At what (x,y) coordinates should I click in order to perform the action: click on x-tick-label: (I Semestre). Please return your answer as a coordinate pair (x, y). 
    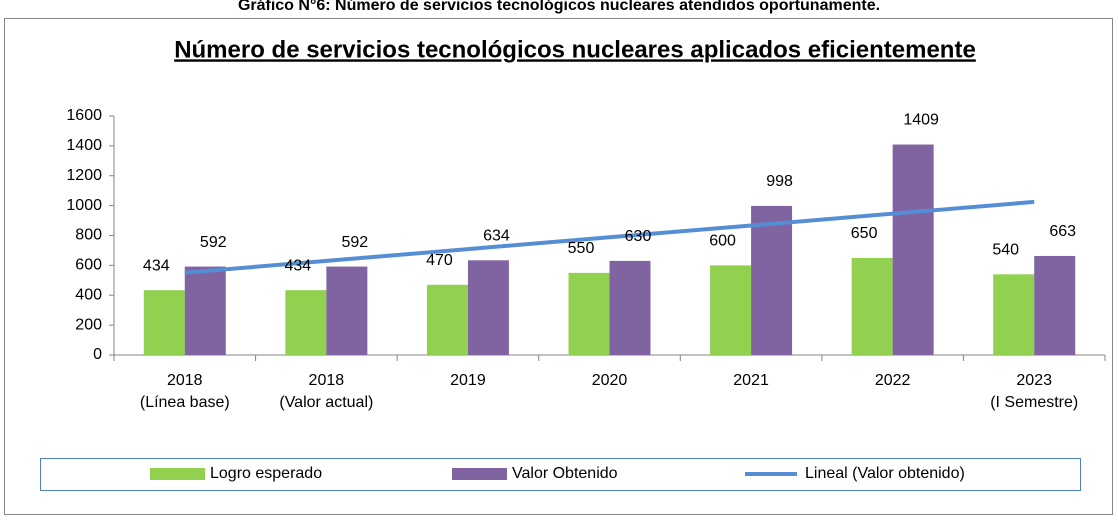
    Looking at the image, I should click on (1034, 402).